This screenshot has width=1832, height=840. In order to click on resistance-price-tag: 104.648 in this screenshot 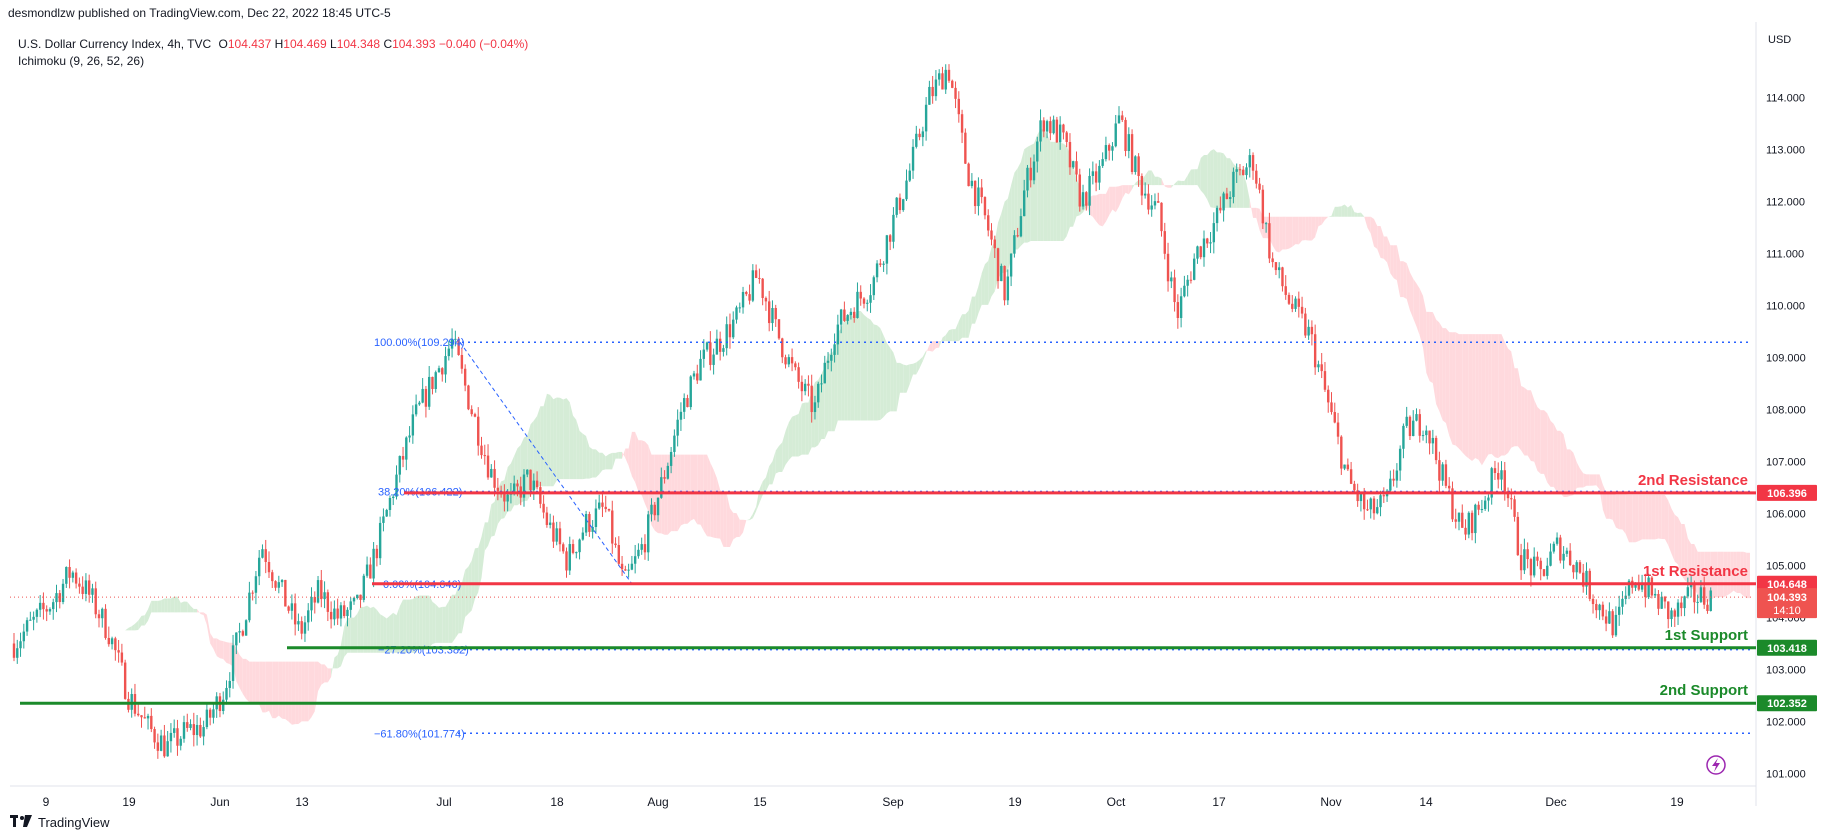, I will do `click(1787, 583)`.